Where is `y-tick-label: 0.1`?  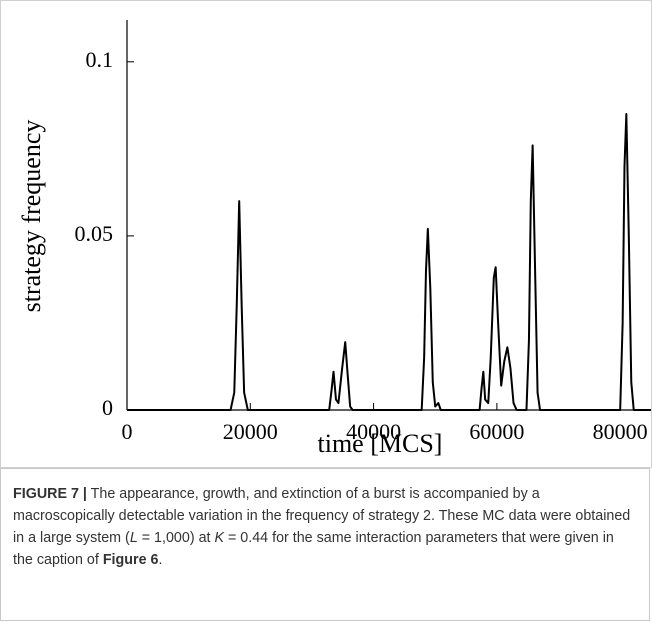 y-tick-label: 0.1 is located at coordinates (100, 59).